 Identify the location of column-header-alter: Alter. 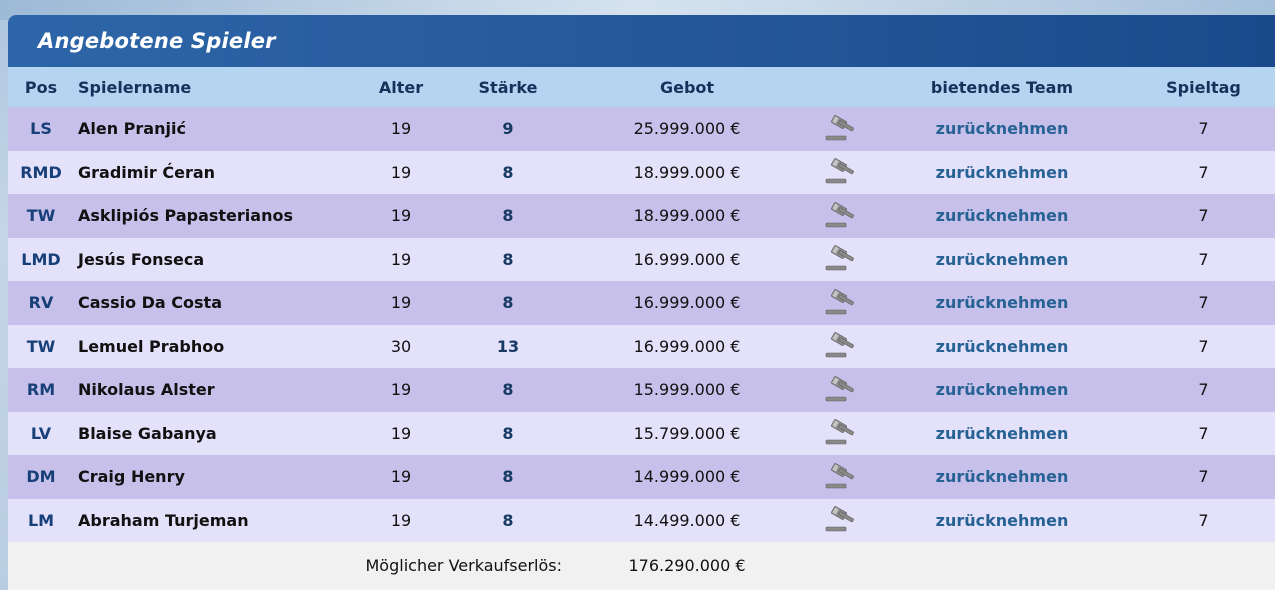
(401, 87).